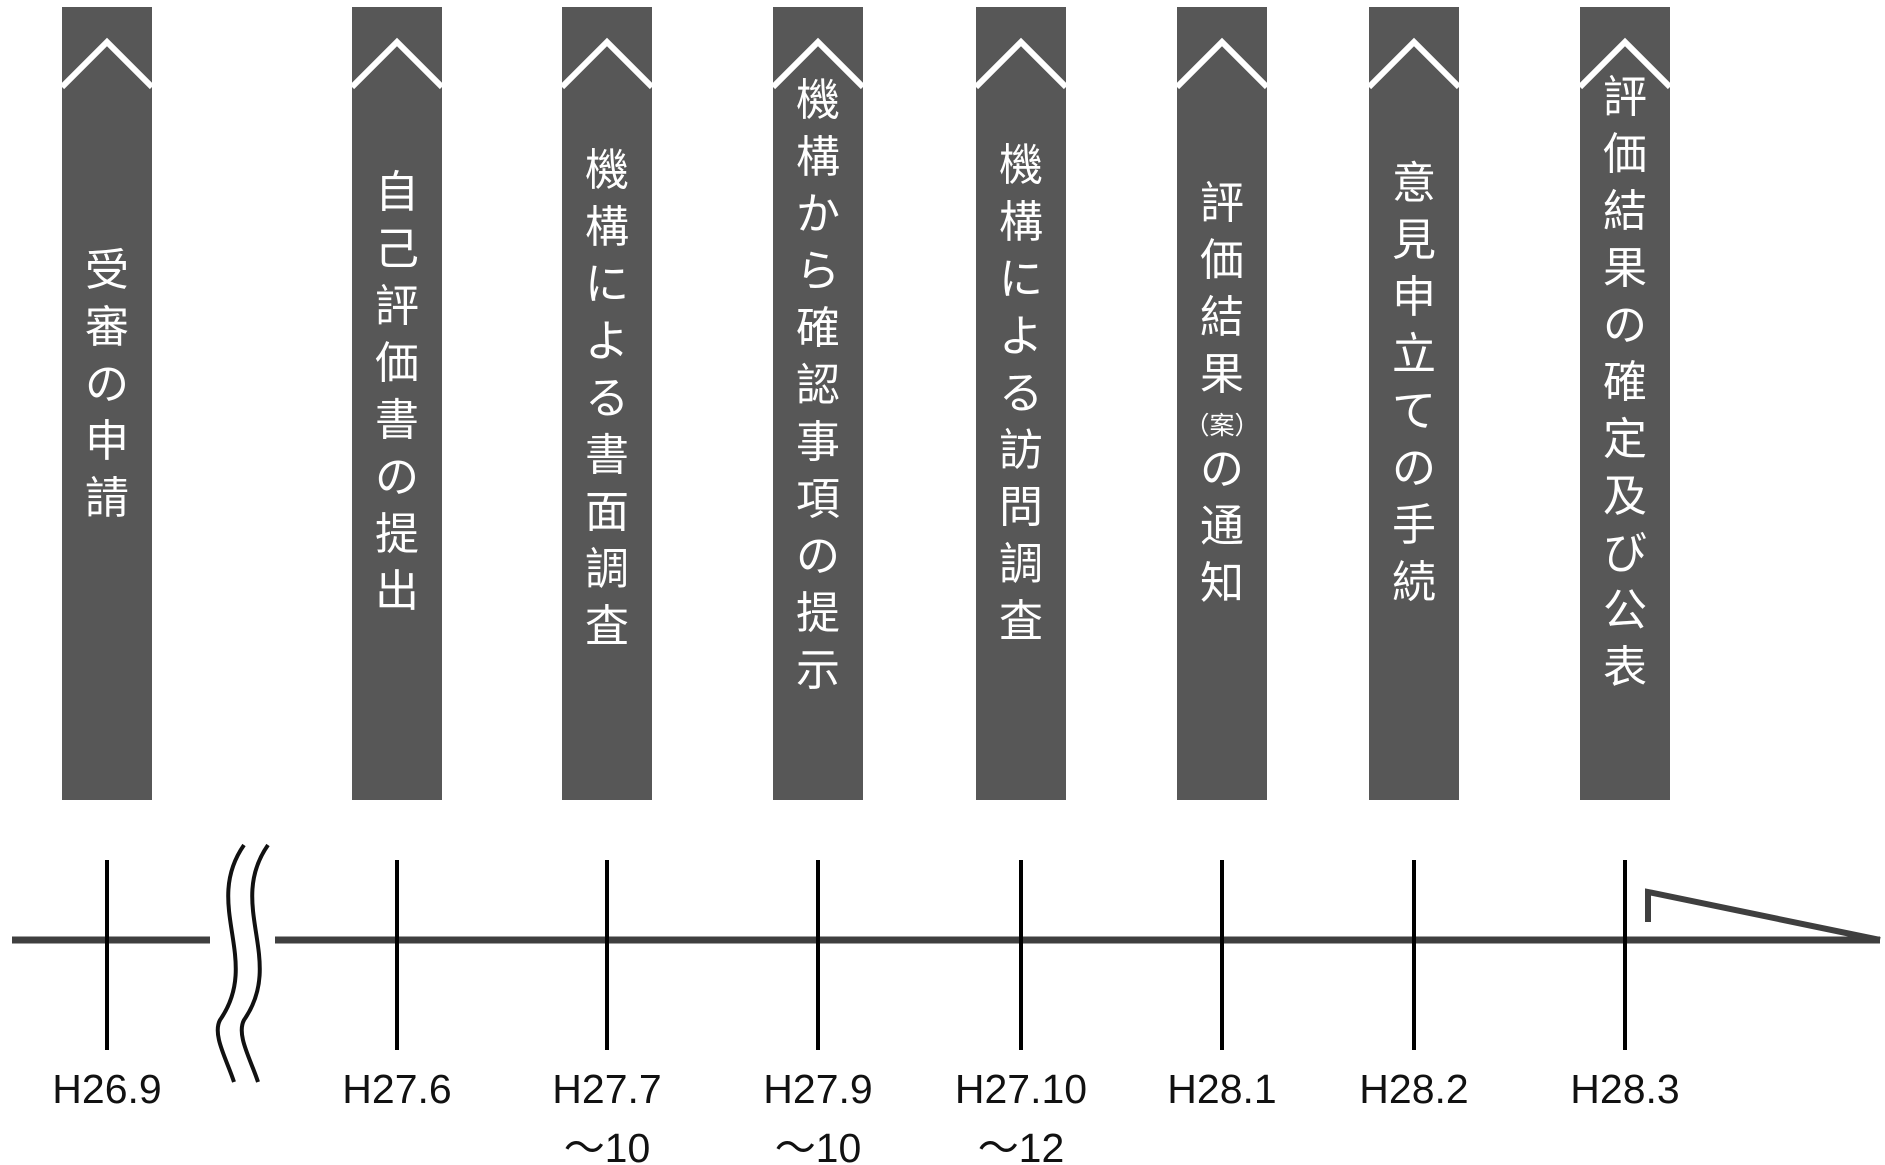 This screenshot has width=1885, height=1165. Describe the element at coordinates (107, 270) in the screenshot. I see `step-label-char: 受` at that location.